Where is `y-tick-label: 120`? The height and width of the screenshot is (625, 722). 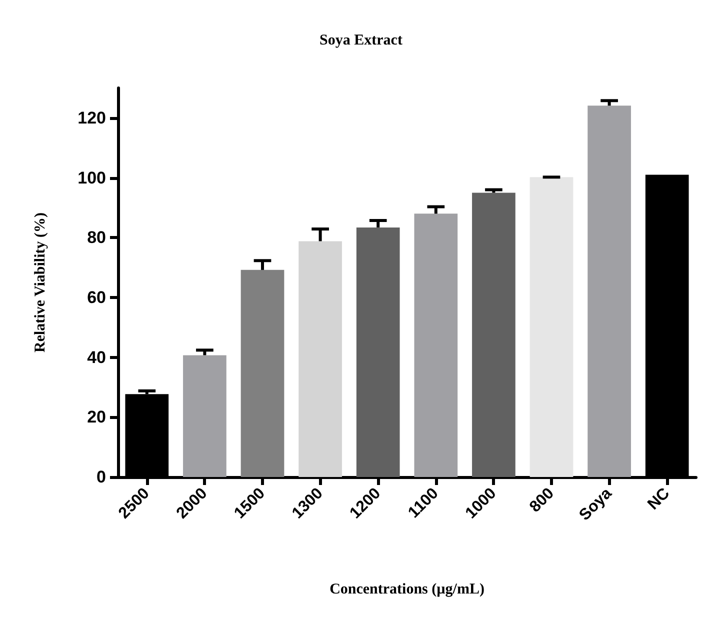
y-tick-label: 120 is located at coordinates (92, 118).